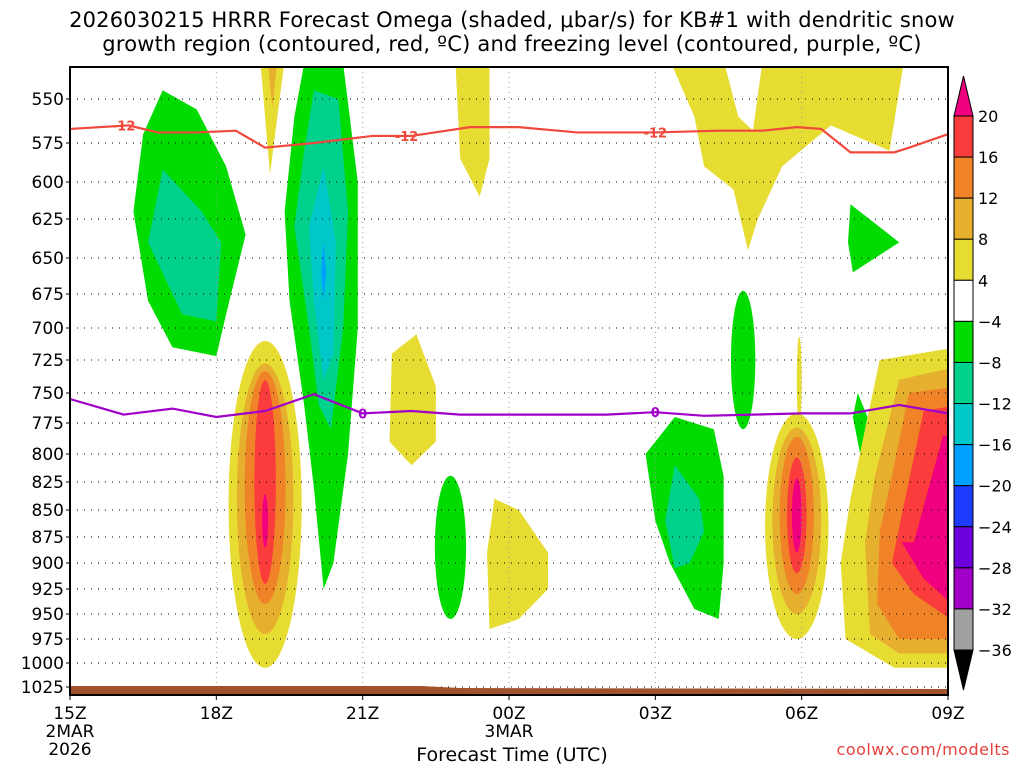  Describe the element at coordinates (995, 650) in the screenshot. I see `colorbar-label: −36` at that location.